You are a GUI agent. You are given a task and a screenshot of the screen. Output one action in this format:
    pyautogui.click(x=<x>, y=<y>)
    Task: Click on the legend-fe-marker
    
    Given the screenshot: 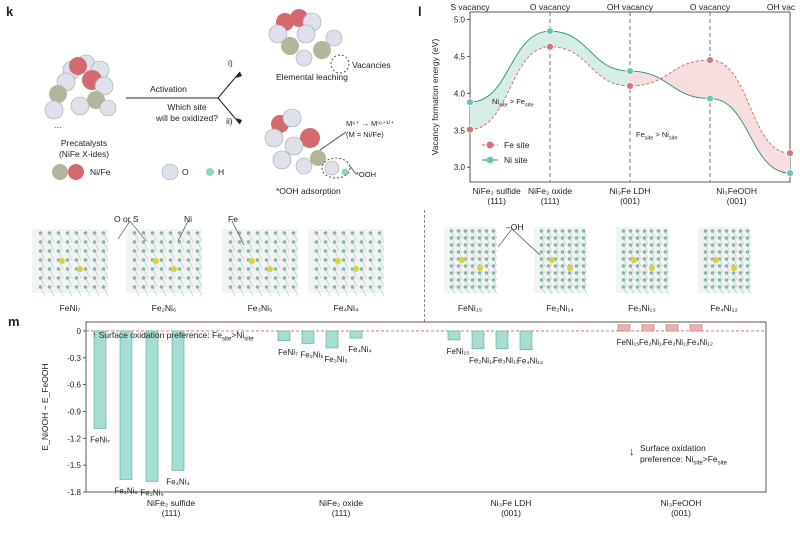 What is the action you would take?
    pyautogui.click(x=490, y=145)
    